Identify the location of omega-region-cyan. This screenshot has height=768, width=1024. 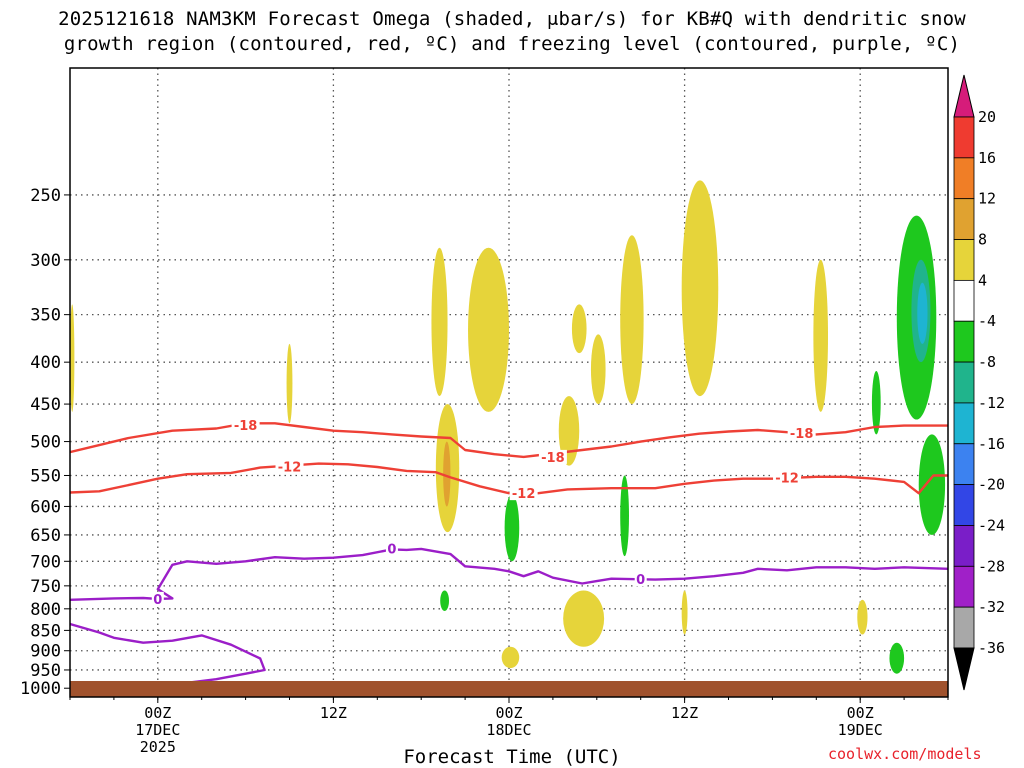
(922, 313).